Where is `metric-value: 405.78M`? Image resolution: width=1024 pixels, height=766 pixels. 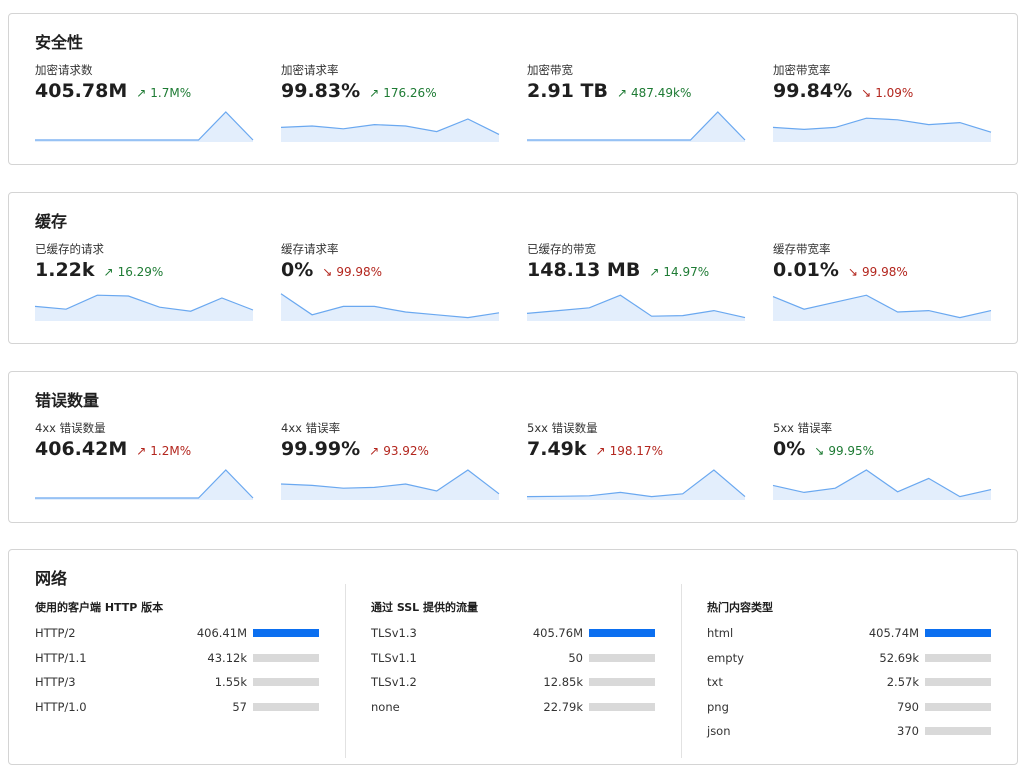 metric-value: 405.78M is located at coordinates (81, 91).